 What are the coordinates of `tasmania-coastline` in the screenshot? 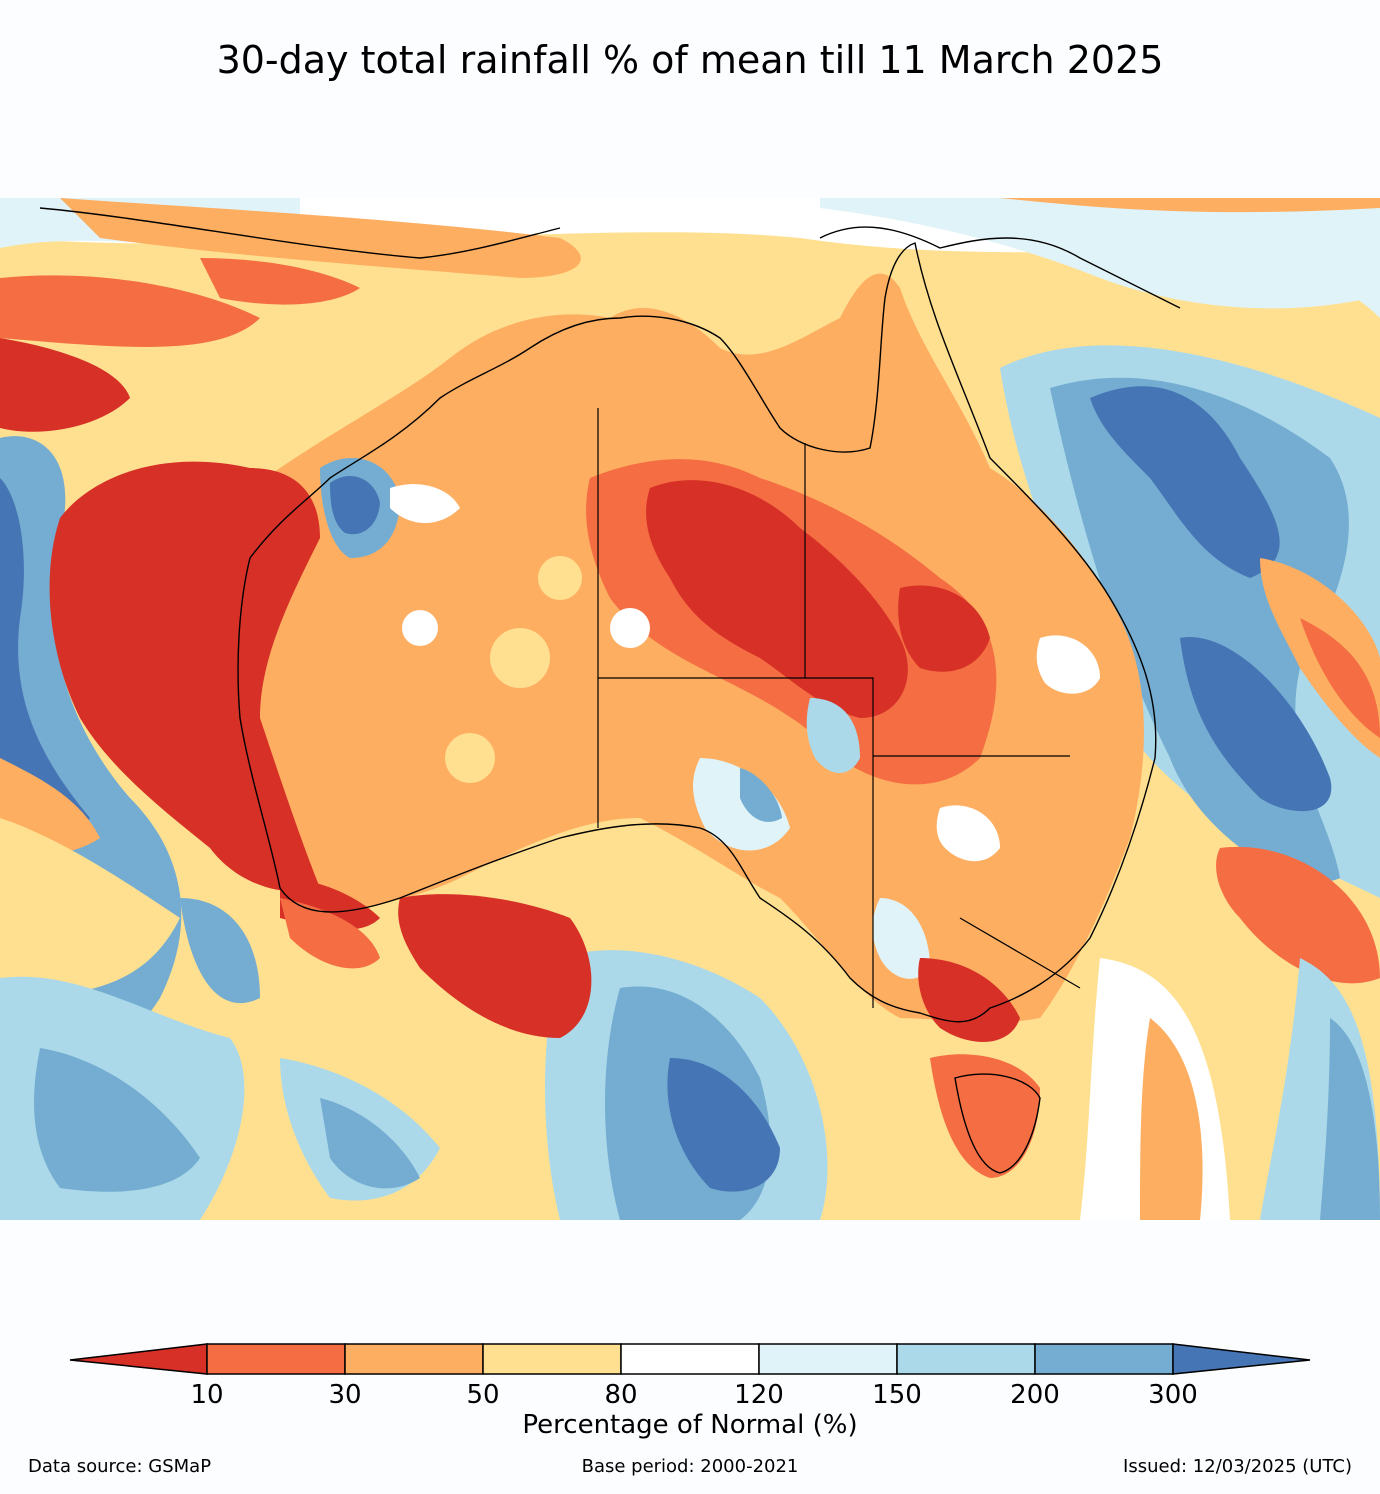 It's located at (997, 1123).